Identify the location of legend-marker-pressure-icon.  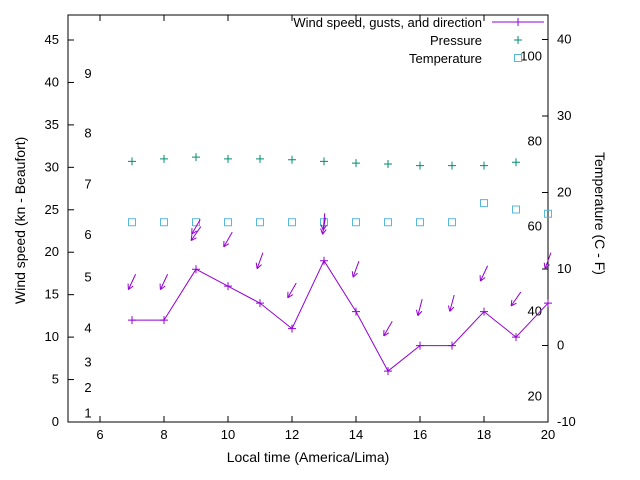
(518, 40).